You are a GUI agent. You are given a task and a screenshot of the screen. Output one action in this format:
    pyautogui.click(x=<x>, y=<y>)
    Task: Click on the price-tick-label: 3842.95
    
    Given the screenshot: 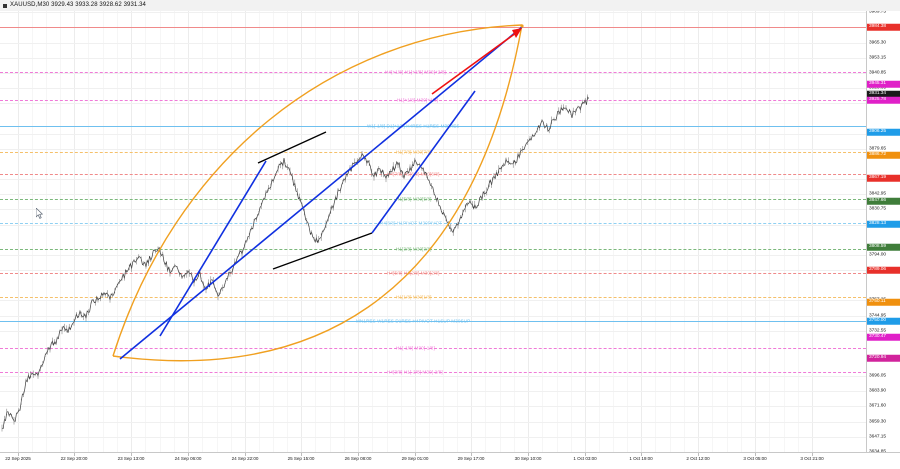 What is the action you would take?
    pyautogui.click(x=877, y=194)
    